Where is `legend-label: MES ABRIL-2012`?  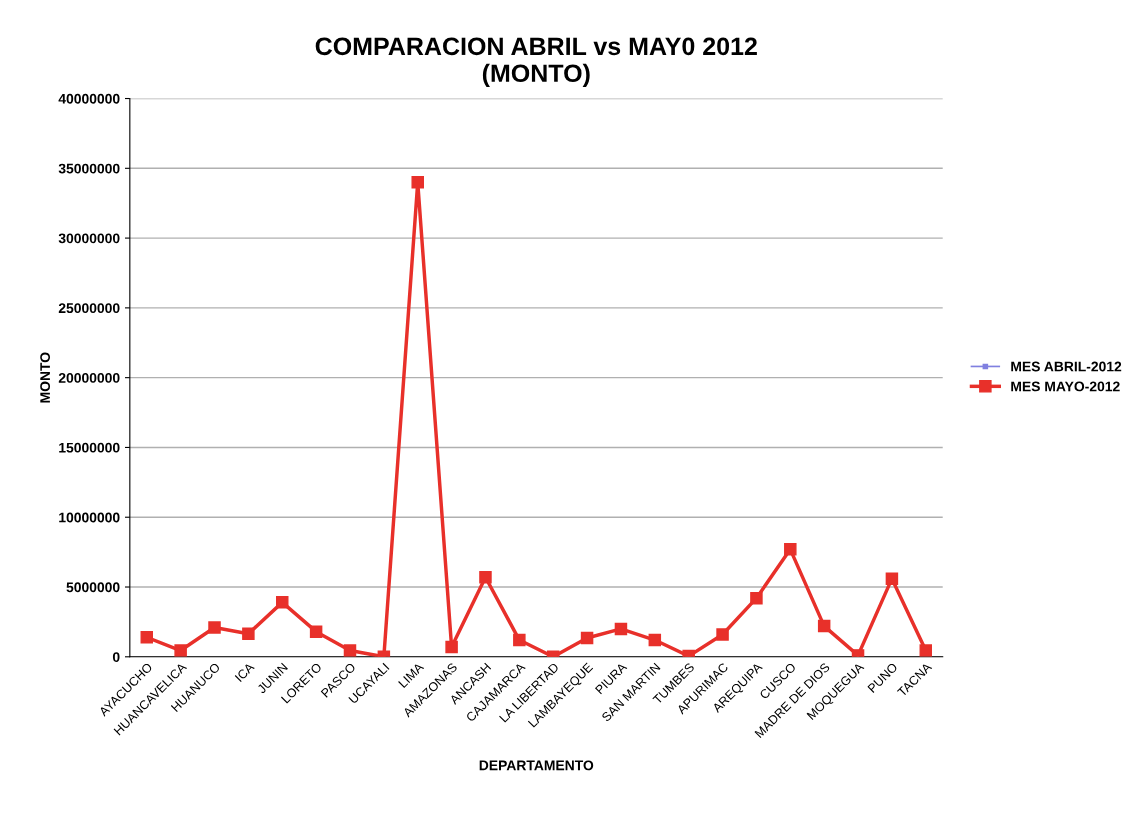
legend-label: MES ABRIL-2012 is located at coordinates (1066, 366).